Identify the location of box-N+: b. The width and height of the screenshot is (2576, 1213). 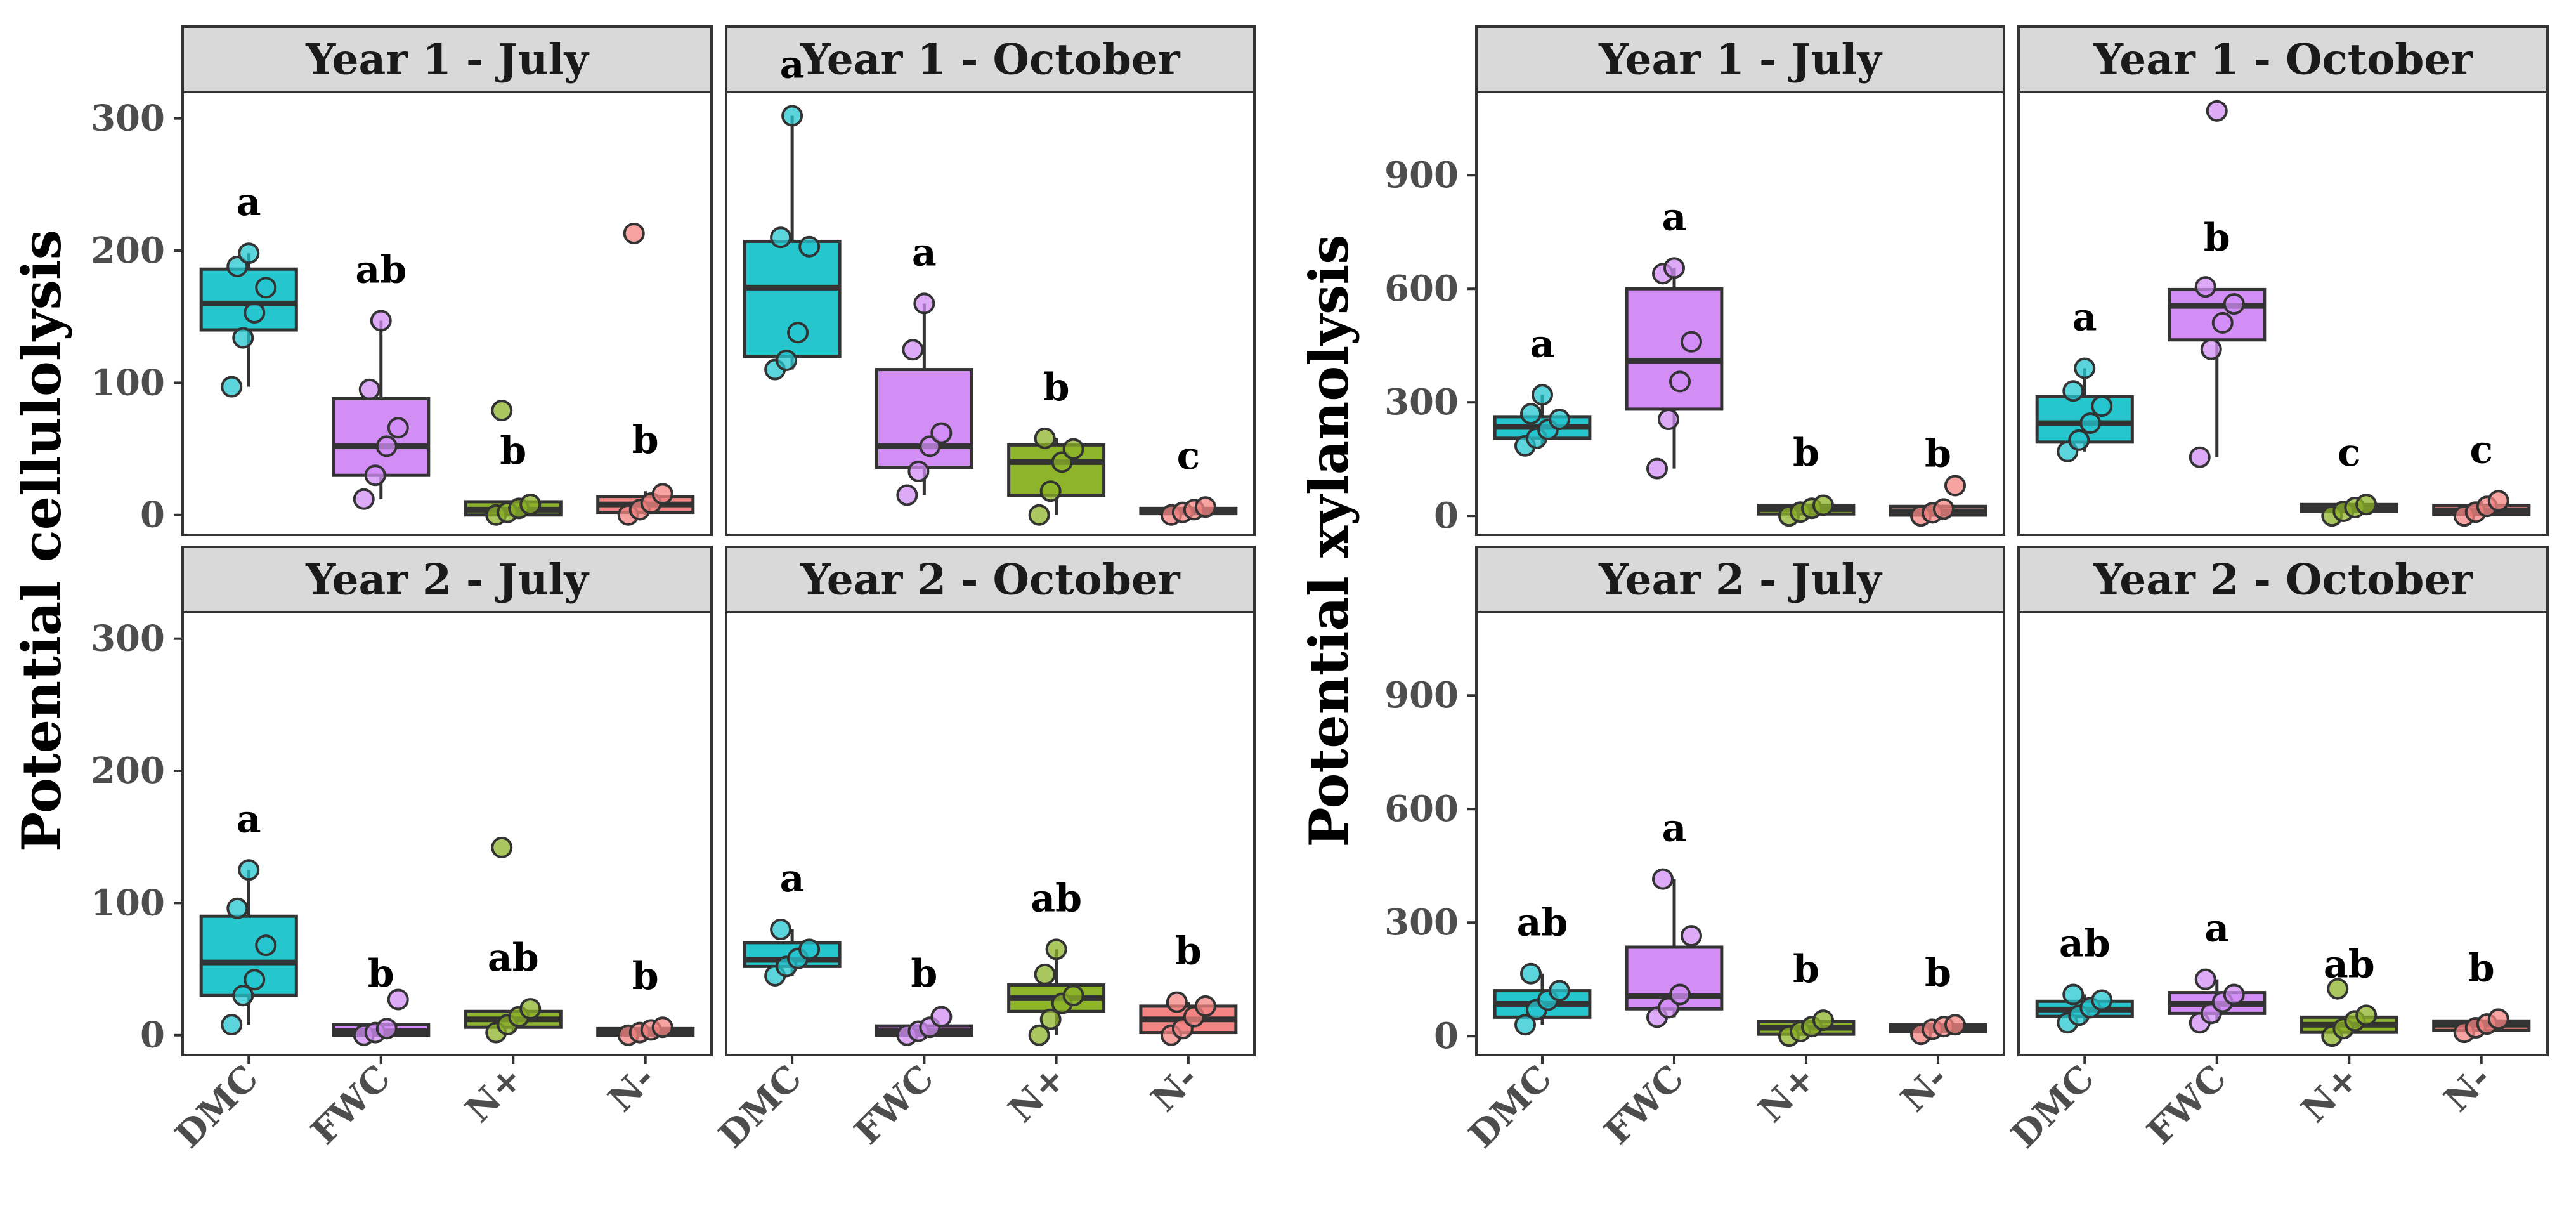
(1056, 445).